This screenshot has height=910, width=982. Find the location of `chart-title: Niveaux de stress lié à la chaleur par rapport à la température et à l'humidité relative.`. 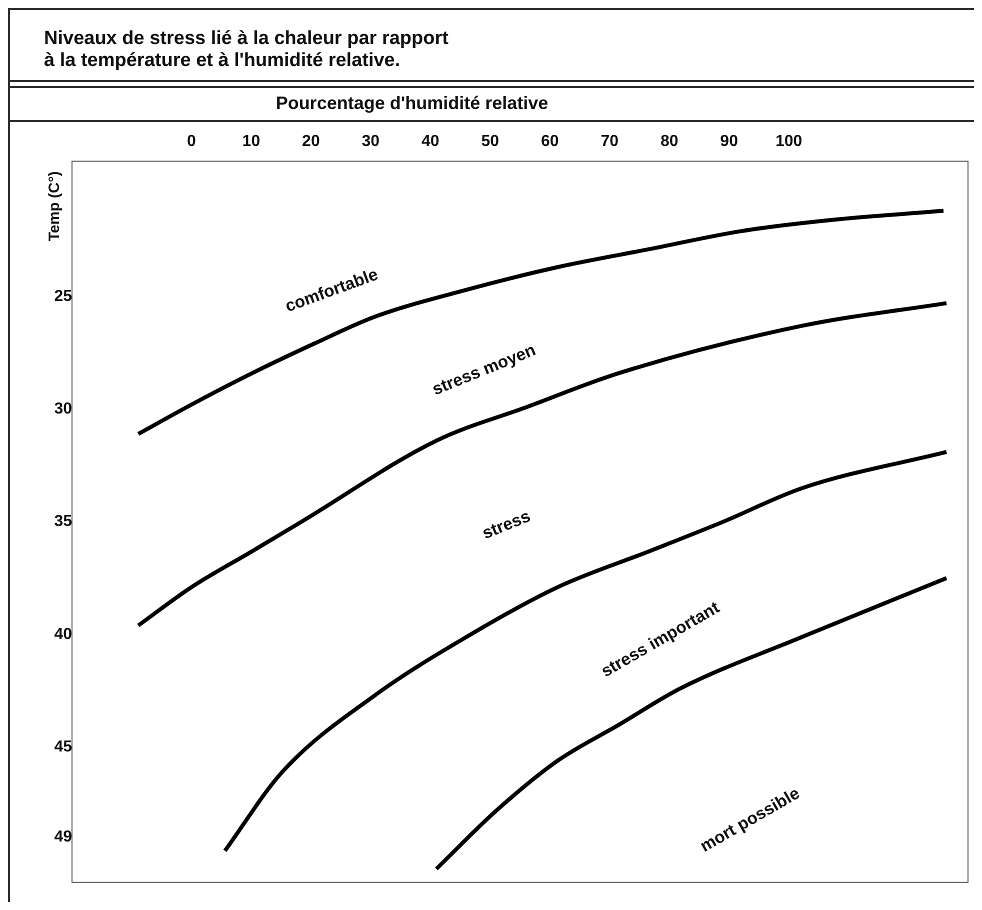

chart-title: Niveaux de stress lié à la chaleur par rapport à la température et à l'humidité relative. is located at coordinates (247, 50).